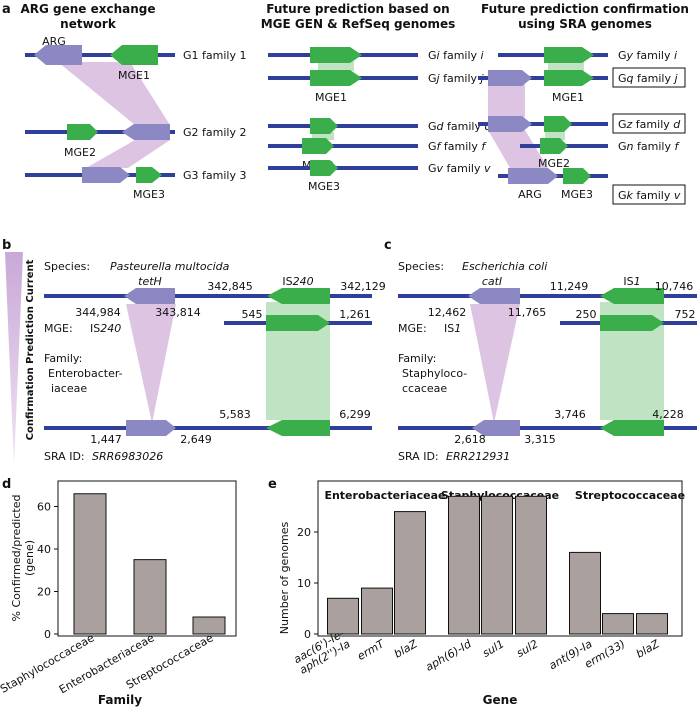 The image size is (700, 710). Describe the element at coordinates (632, 296) in the screenshot. I see `is1-arrow-current` at that location.